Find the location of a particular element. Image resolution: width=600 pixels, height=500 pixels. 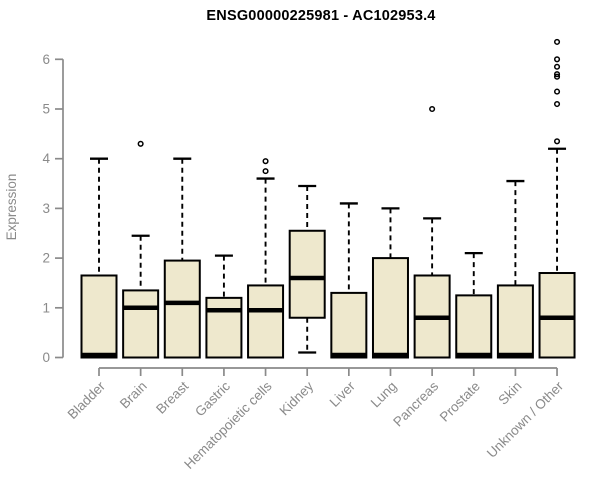

x-category-label: Prostate is located at coordinates (460, 402).